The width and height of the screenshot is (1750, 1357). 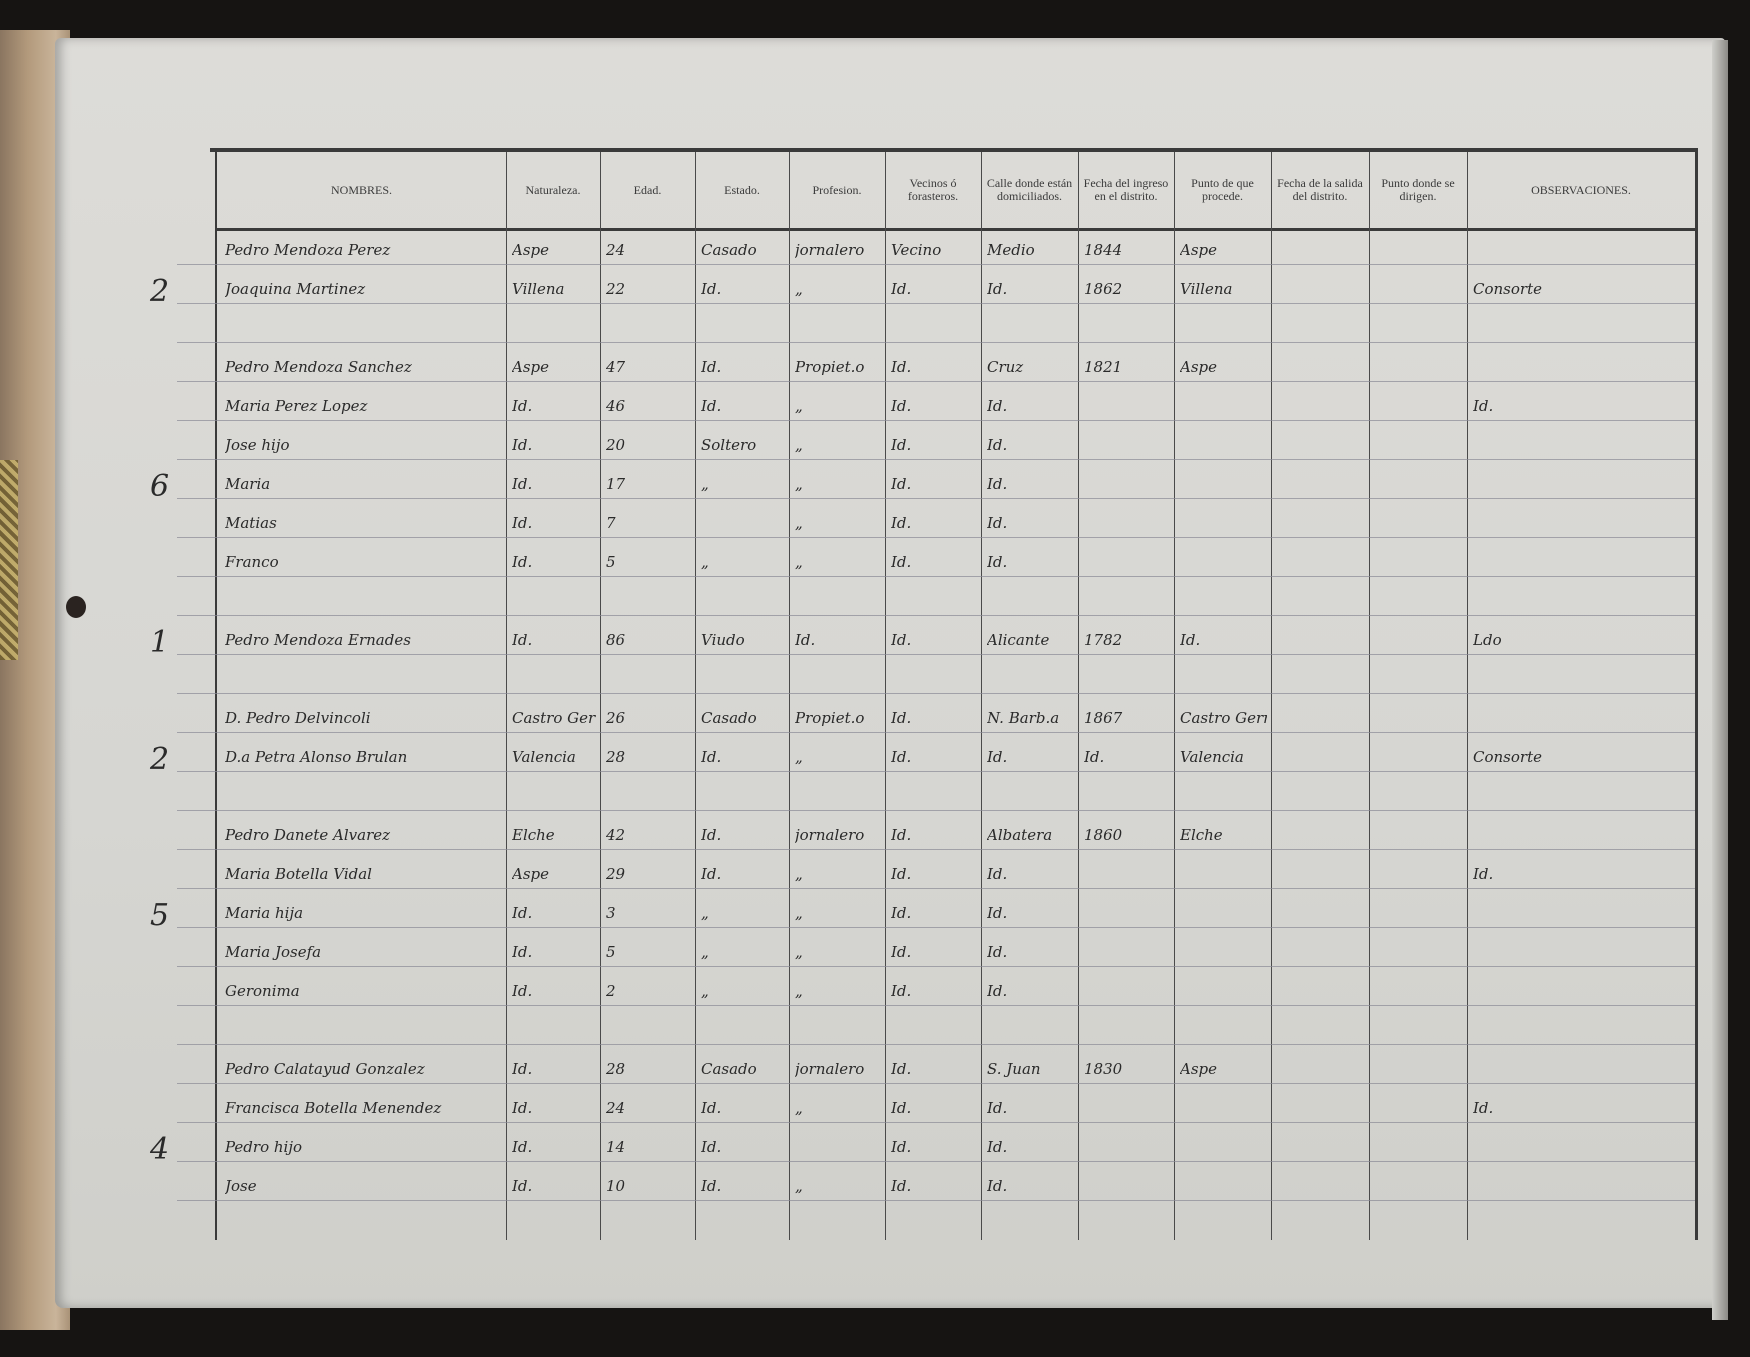 What do you see at coordinates (160, 642) in the screenshot?
I see `family-count: 1` at bounding box center [160, 642].